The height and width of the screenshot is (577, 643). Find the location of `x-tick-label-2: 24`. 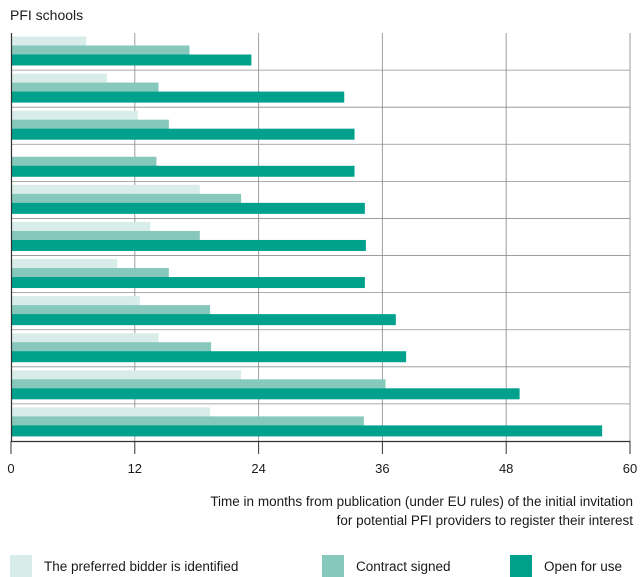

x-tick-label-2: 24 is located at coordinates (258, 468).